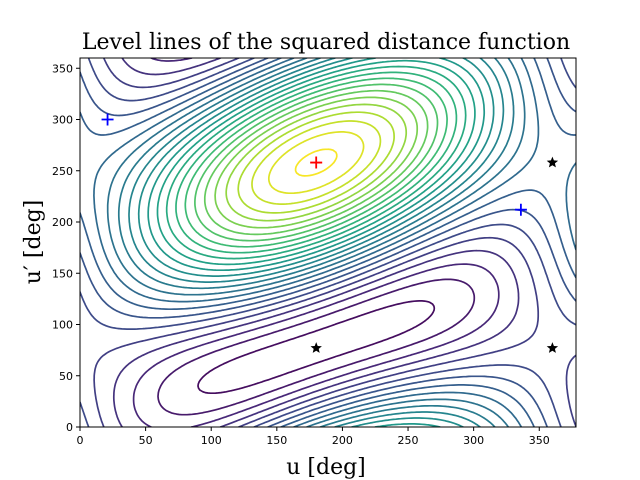  What do you see at coordinates (62, 171) in the screenshot?
I see `y-tick-label: 250` at bounding box center [62, 171].